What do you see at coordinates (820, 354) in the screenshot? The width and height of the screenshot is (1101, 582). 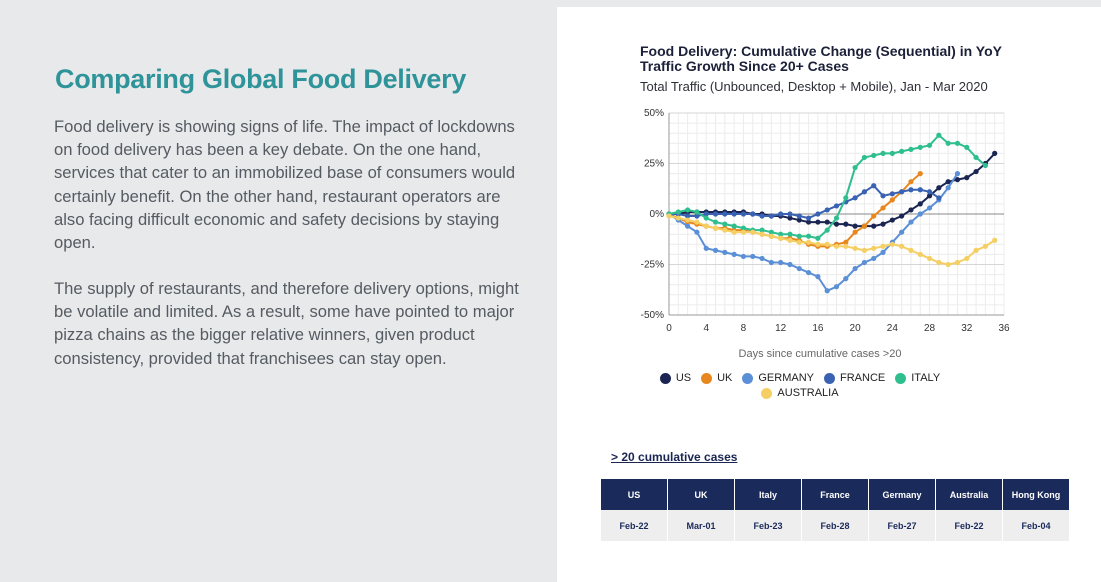 I see `x-axis-label: Days since cumulative cases >20` at bounding box center [820, 354].